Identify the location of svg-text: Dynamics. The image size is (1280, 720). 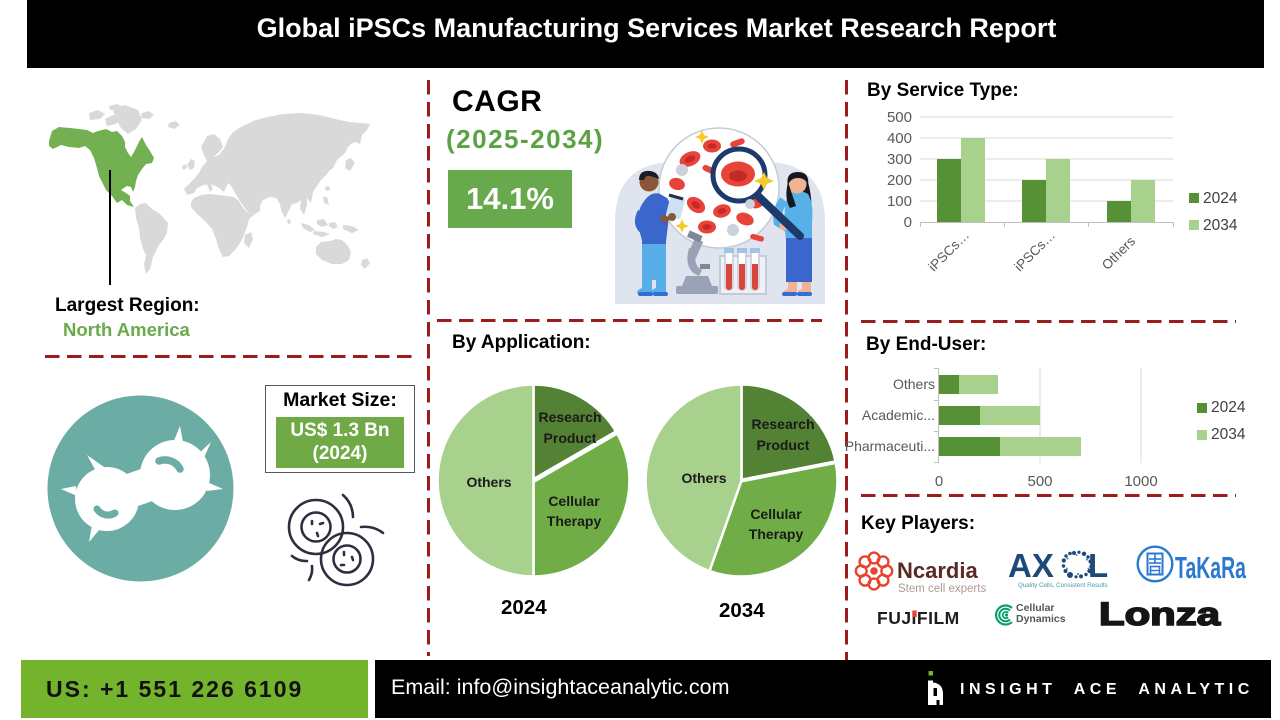
(1041, 619).